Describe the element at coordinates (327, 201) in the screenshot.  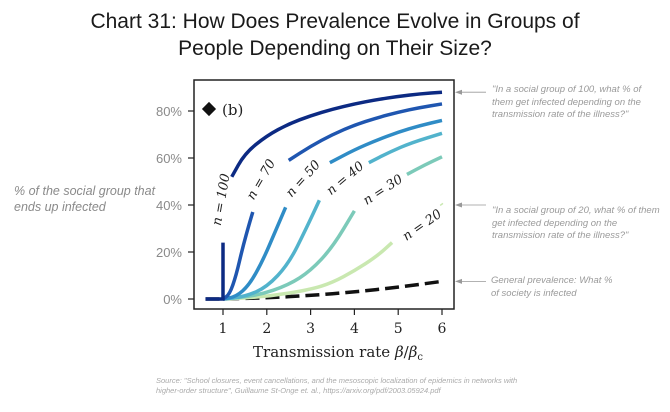
I see `series-labels: n = 20n = 30n = 40n = 50n = 70 n = 100` at that location.